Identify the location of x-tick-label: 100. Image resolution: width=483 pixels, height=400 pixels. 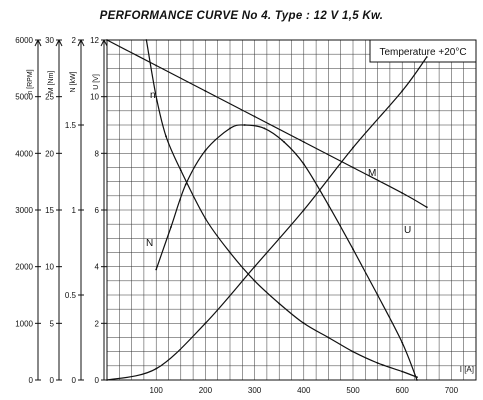
(157, 390).